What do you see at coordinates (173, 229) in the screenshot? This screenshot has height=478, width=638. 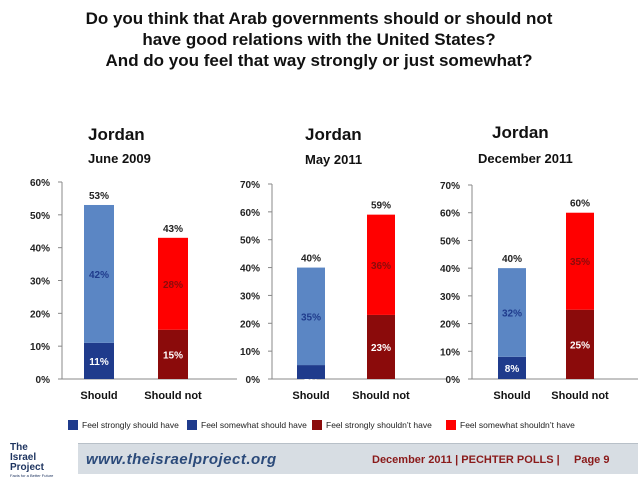 I see `data-label-total: 43%` at bounding box center [173, 229].